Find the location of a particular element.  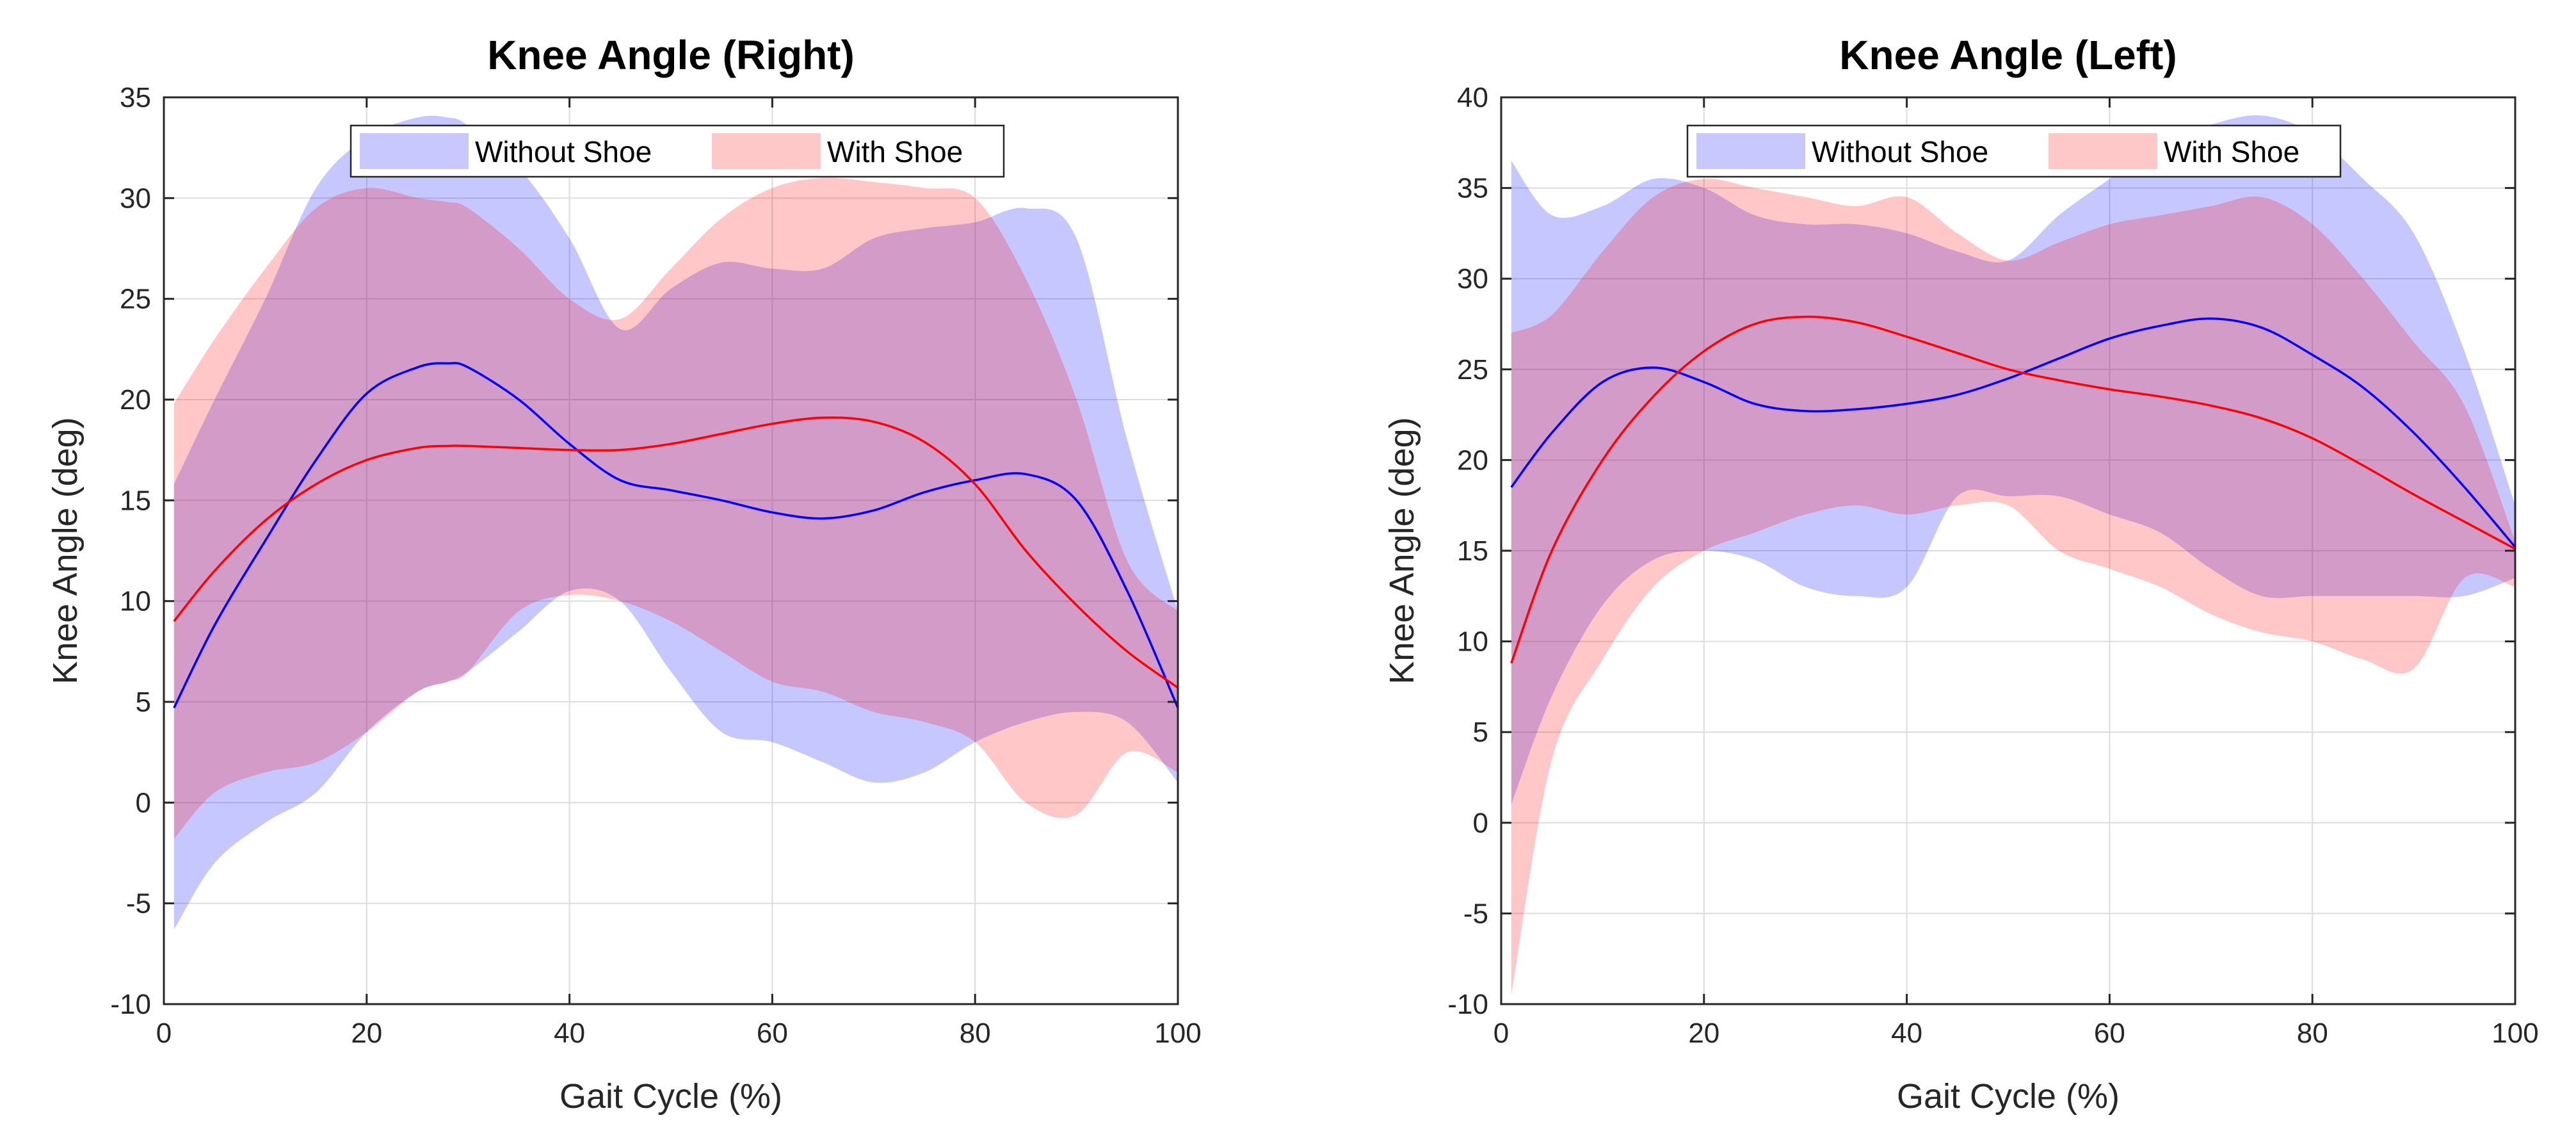

chart-title: Knee Angle (Right) is located at coordinates (671, 55).